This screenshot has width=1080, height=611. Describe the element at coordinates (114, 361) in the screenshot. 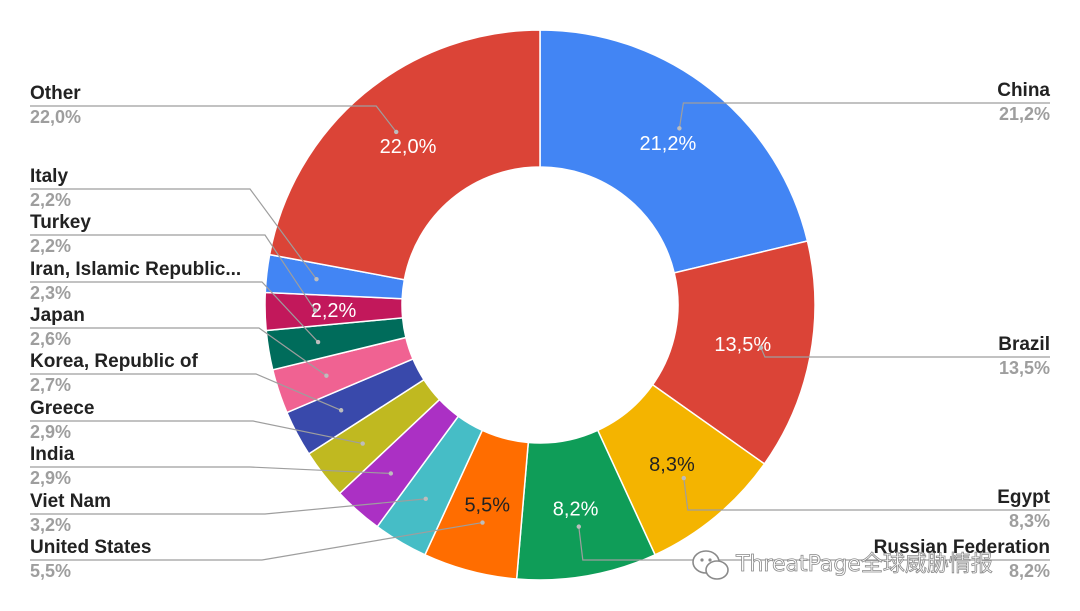

I see `callout-name: Korea, Republic of` at that location.